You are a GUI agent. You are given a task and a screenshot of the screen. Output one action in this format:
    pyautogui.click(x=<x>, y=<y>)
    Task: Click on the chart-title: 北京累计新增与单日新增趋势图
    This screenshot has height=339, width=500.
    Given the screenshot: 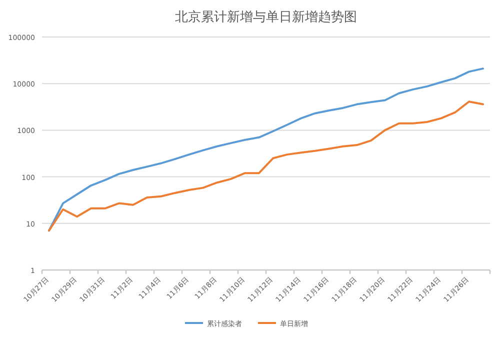 What is the action you would take?
    pyautogui.click(x=266, y=17)
    